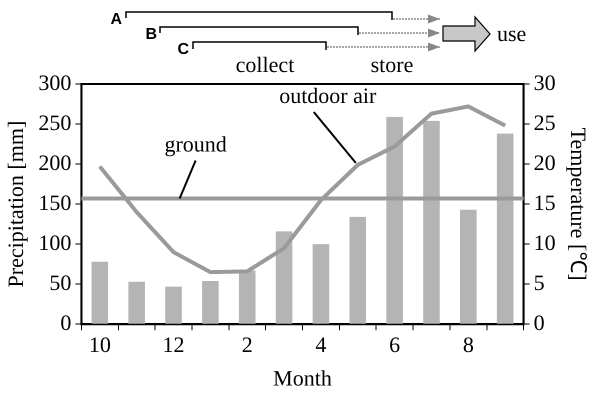  What do you see at coordinates (328, 95) in the screenshot?
I see `series-label: outdoor air` at bounding box center [328, 95].